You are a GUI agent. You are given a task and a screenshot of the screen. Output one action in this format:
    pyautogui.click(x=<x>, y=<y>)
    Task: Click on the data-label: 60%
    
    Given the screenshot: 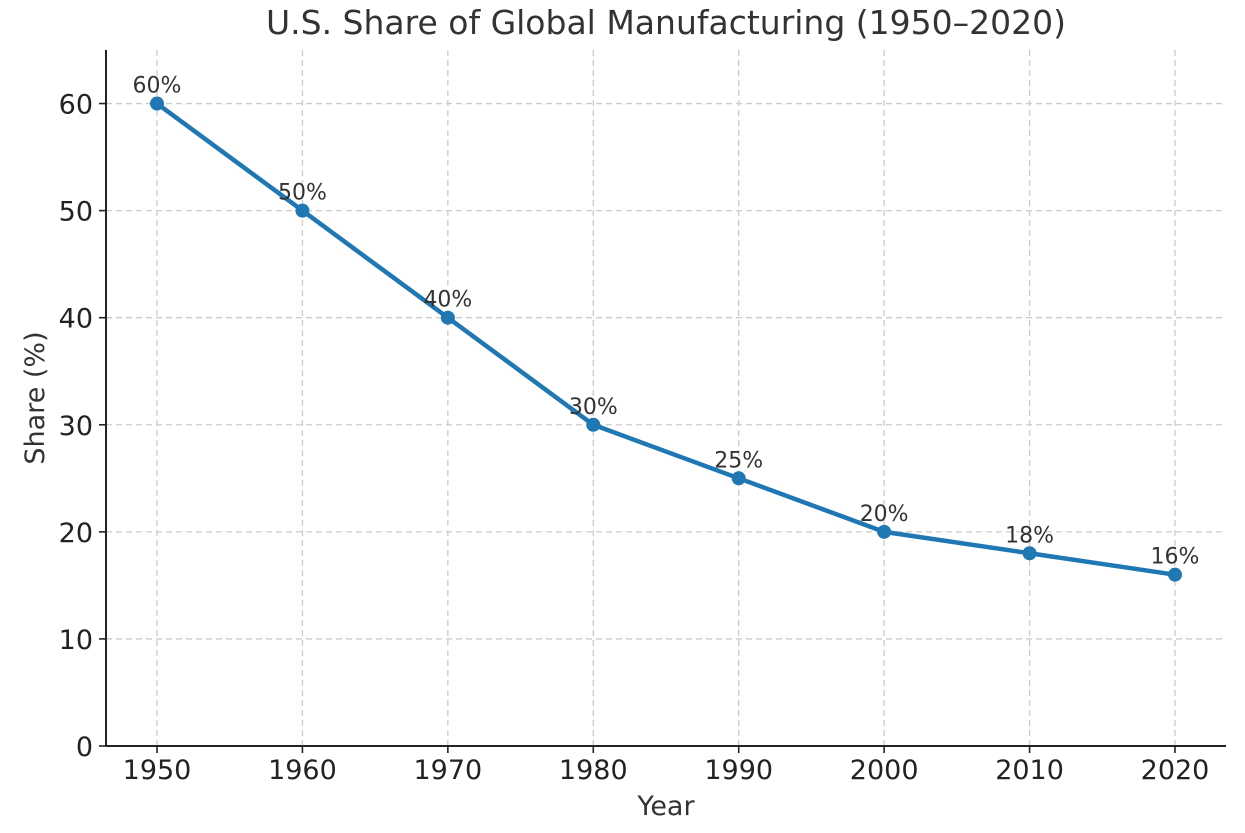 What is the action you would take?
    pyautogui.click(x=157, y=86)
    